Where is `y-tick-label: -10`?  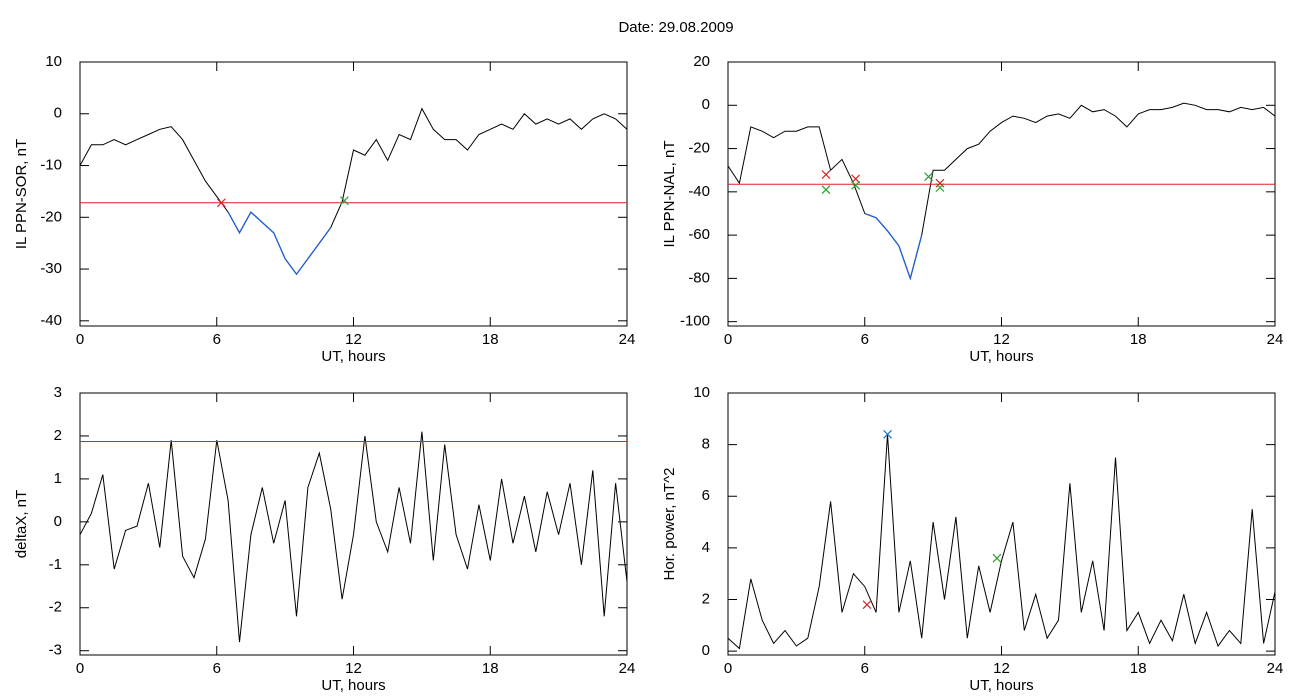
y-tick-label: -10 is located at coordinates (51, 164).